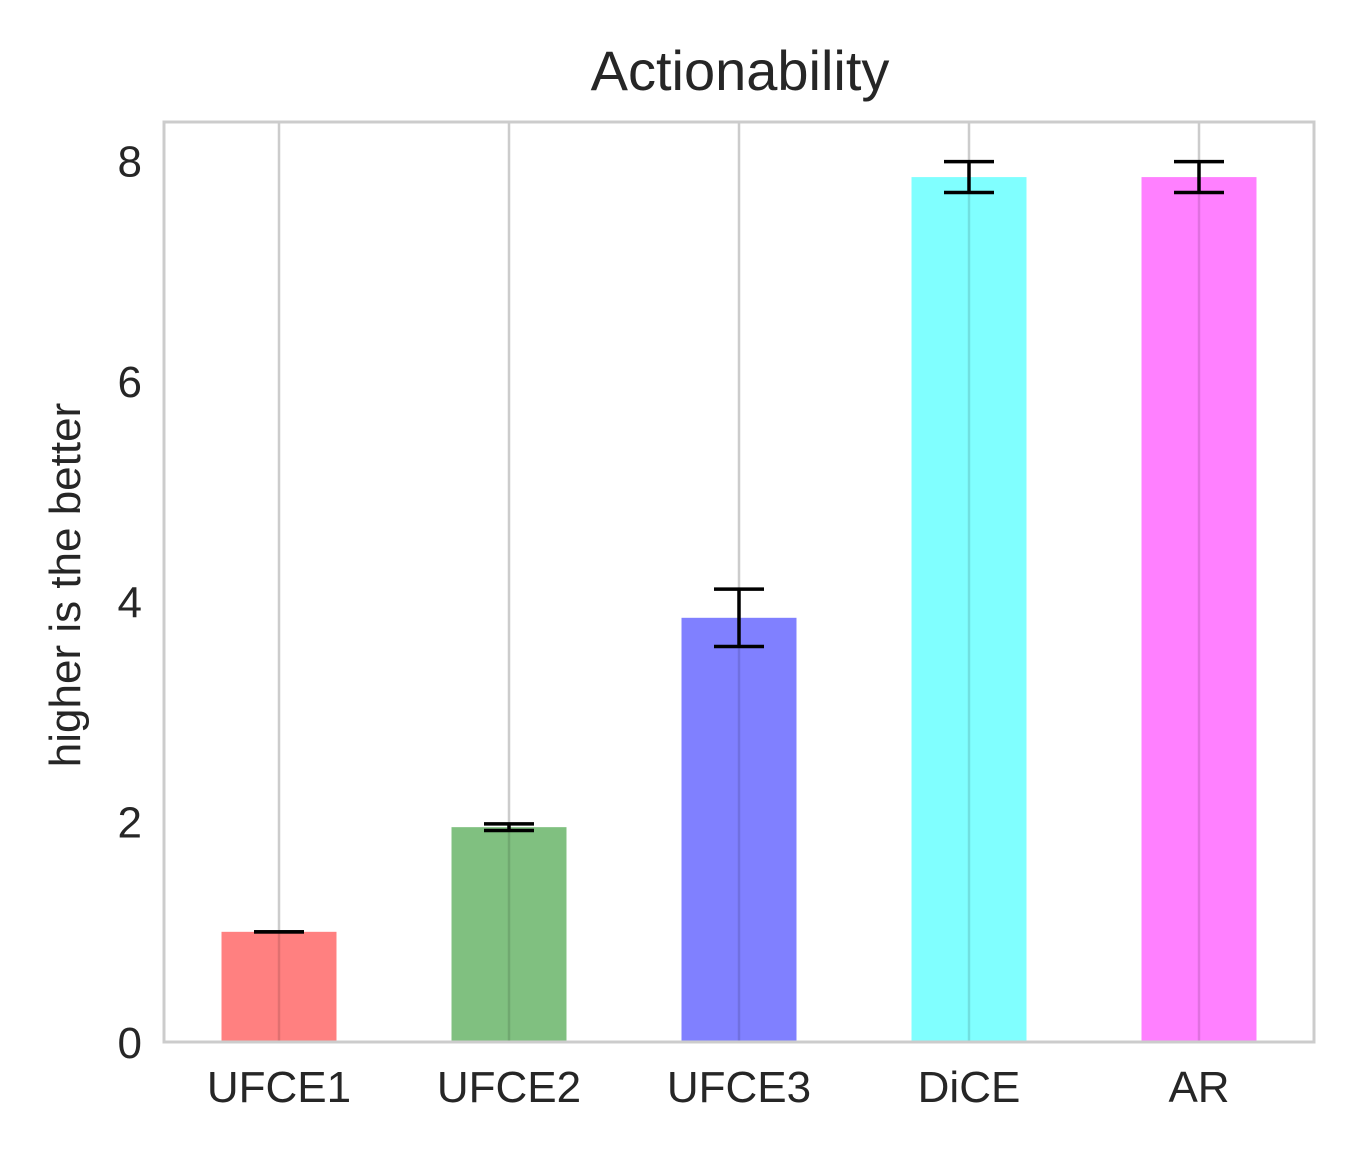 Image resolution: width=1355 pixels, height=1155 pixels. What do you see at coordinates (969, 1087) in the screenshot?
I see `x-tick-label: DiCE` at bounding box center [969, 1087].